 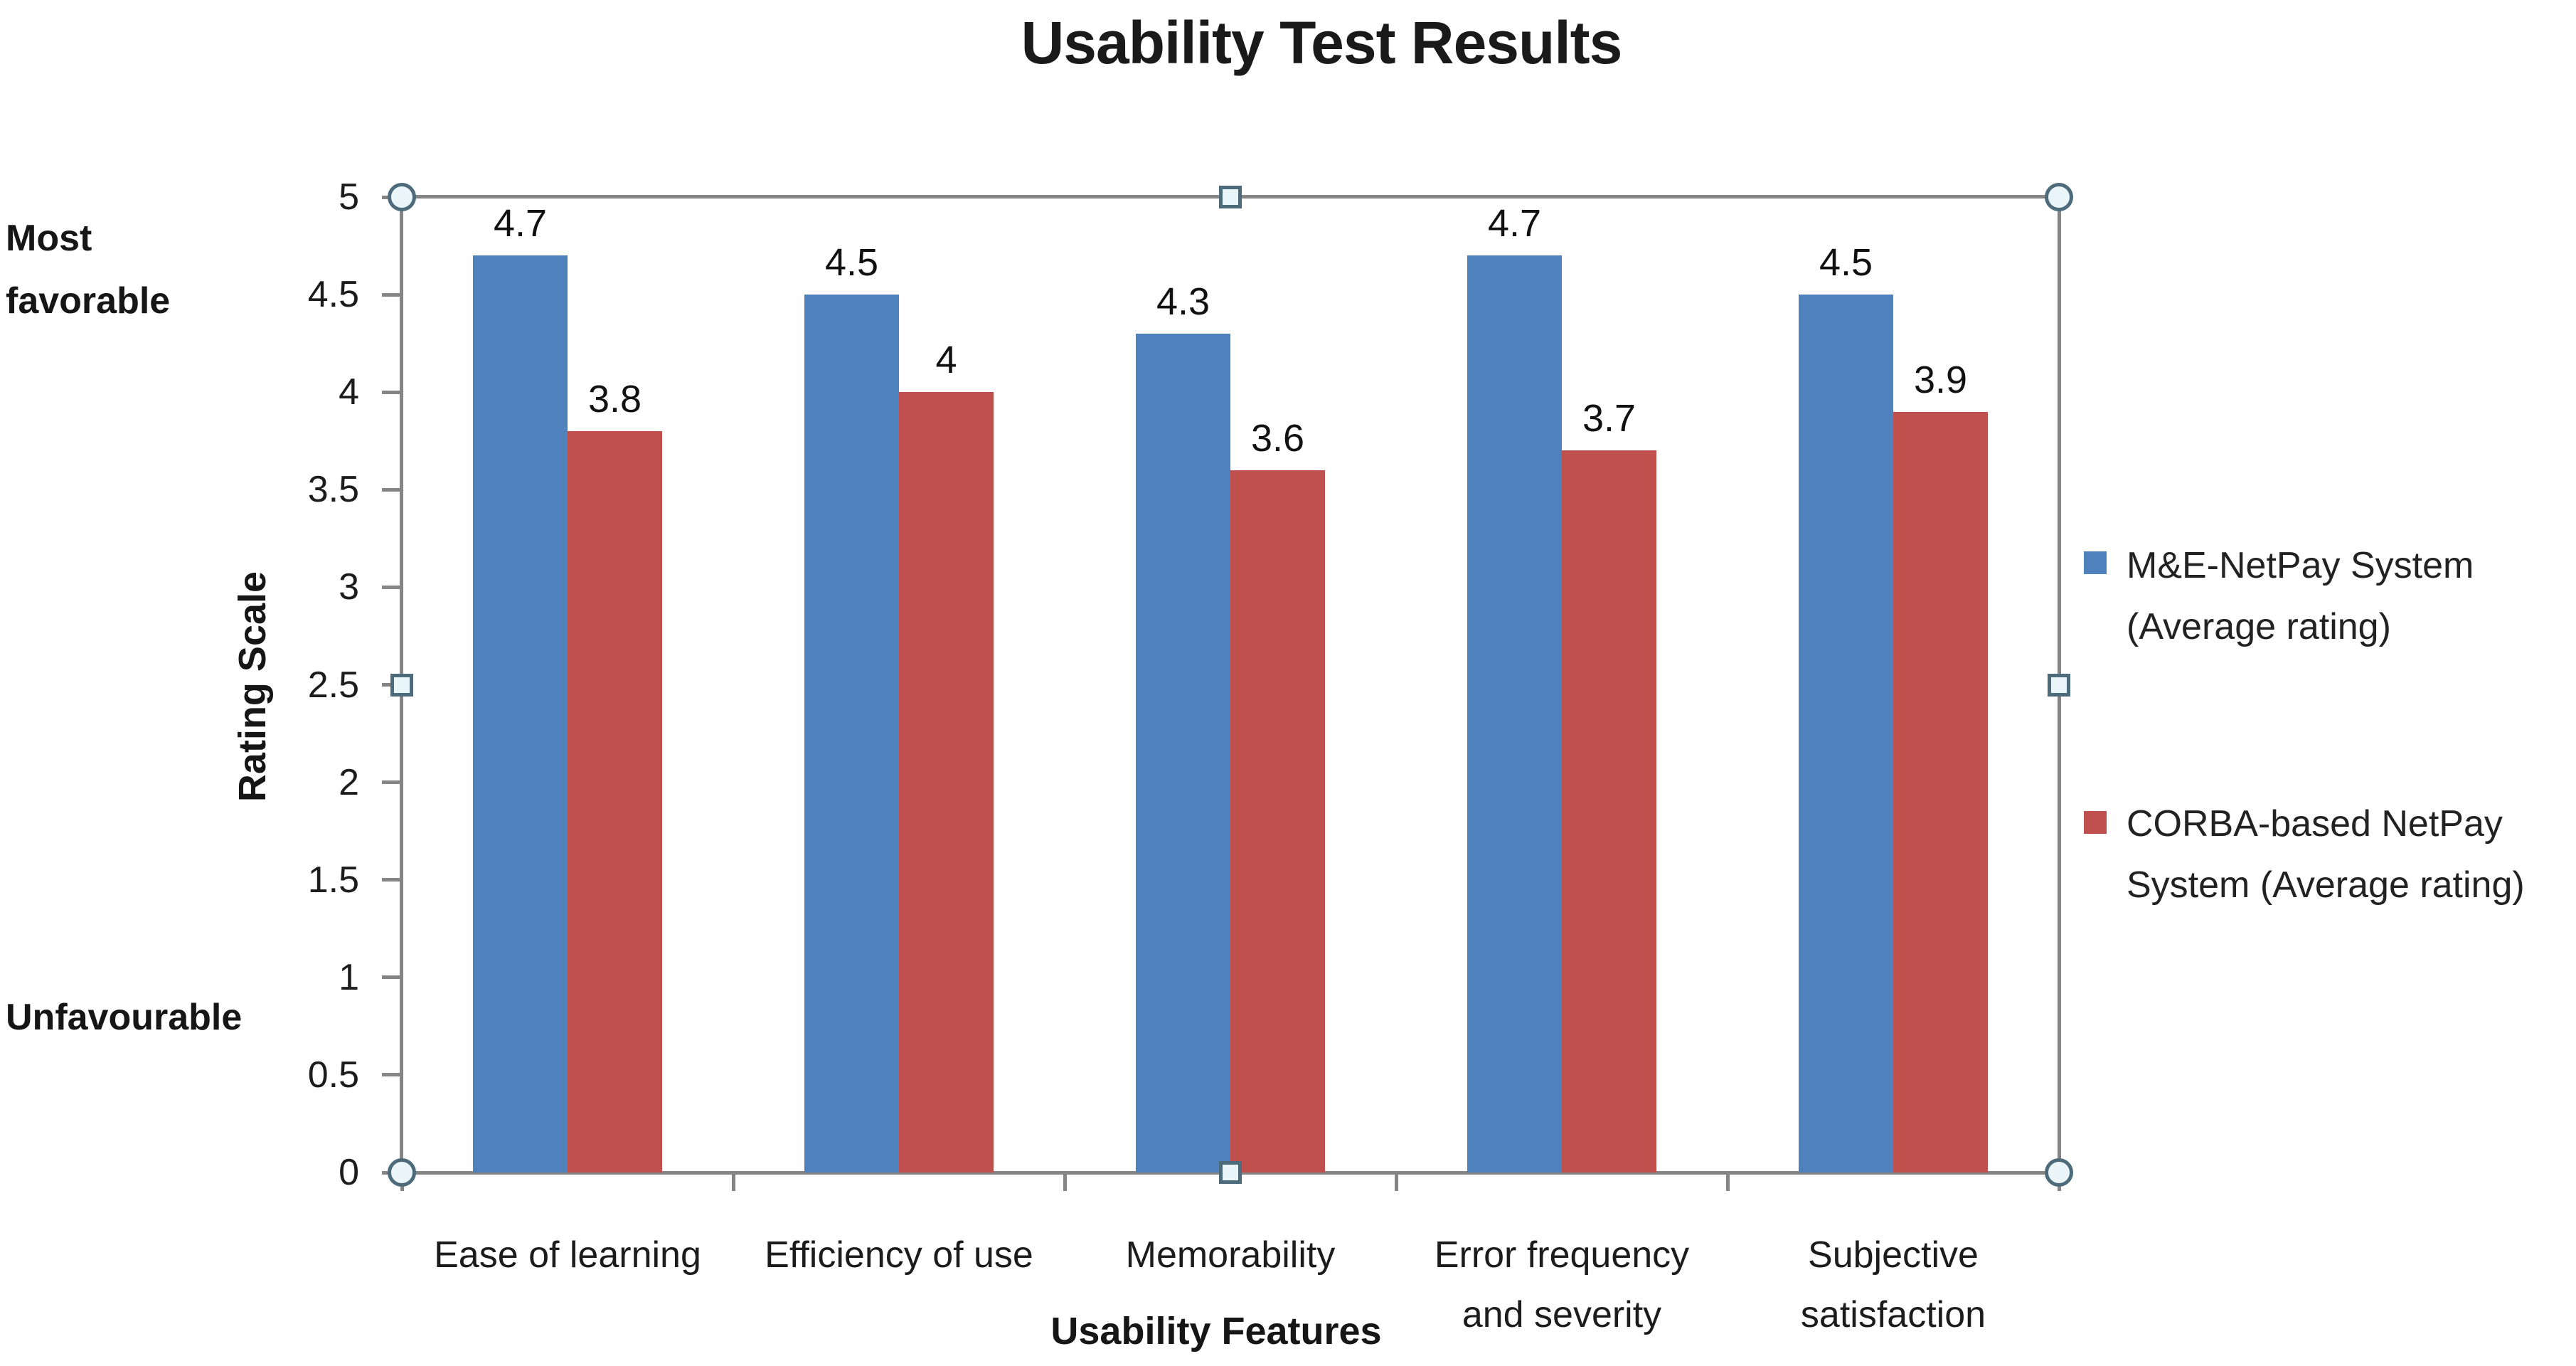 What do you see at coordinates (567, 1255) in the screenshot?
I see `category-label: Ease of learning` at bounding box center [567, 1255].